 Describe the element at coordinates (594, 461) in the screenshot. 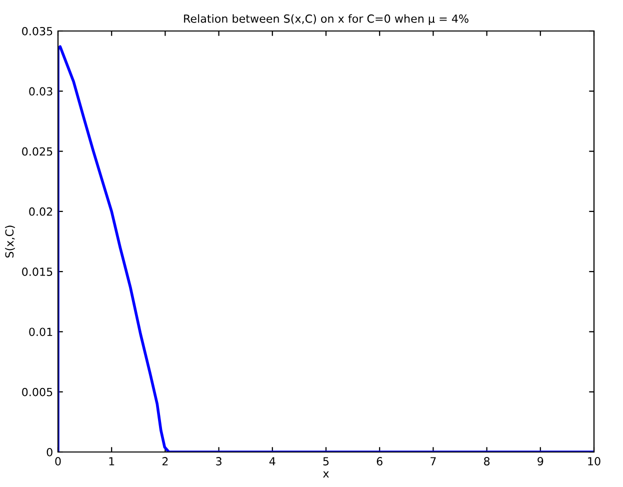

I see `x-tick-label: 10` at that location.